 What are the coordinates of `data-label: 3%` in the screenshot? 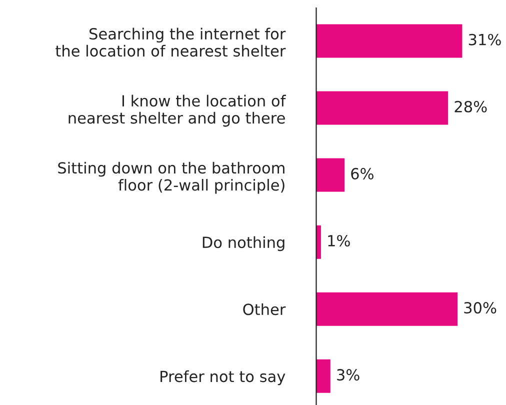 It's located at (348, 375).